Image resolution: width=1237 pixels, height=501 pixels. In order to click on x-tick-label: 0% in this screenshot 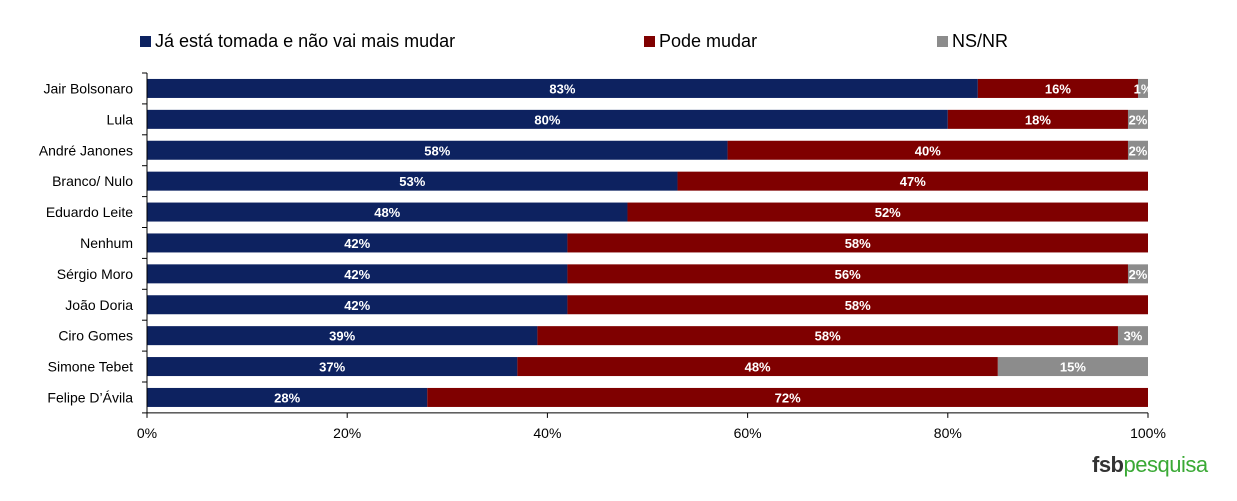, I will do `click(147, 433)`.